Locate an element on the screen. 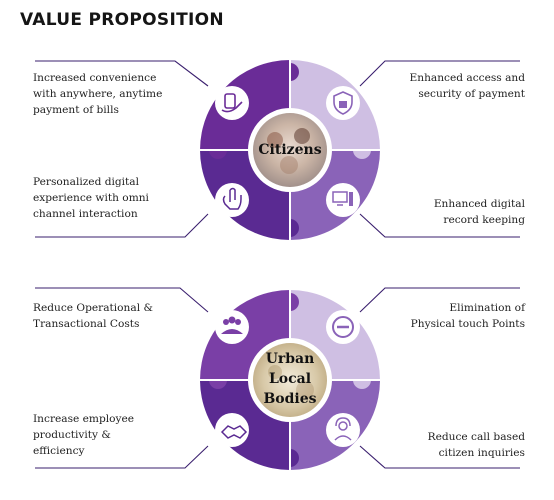  ulb-center-line-2: Local is located at coordinates (290, 379).